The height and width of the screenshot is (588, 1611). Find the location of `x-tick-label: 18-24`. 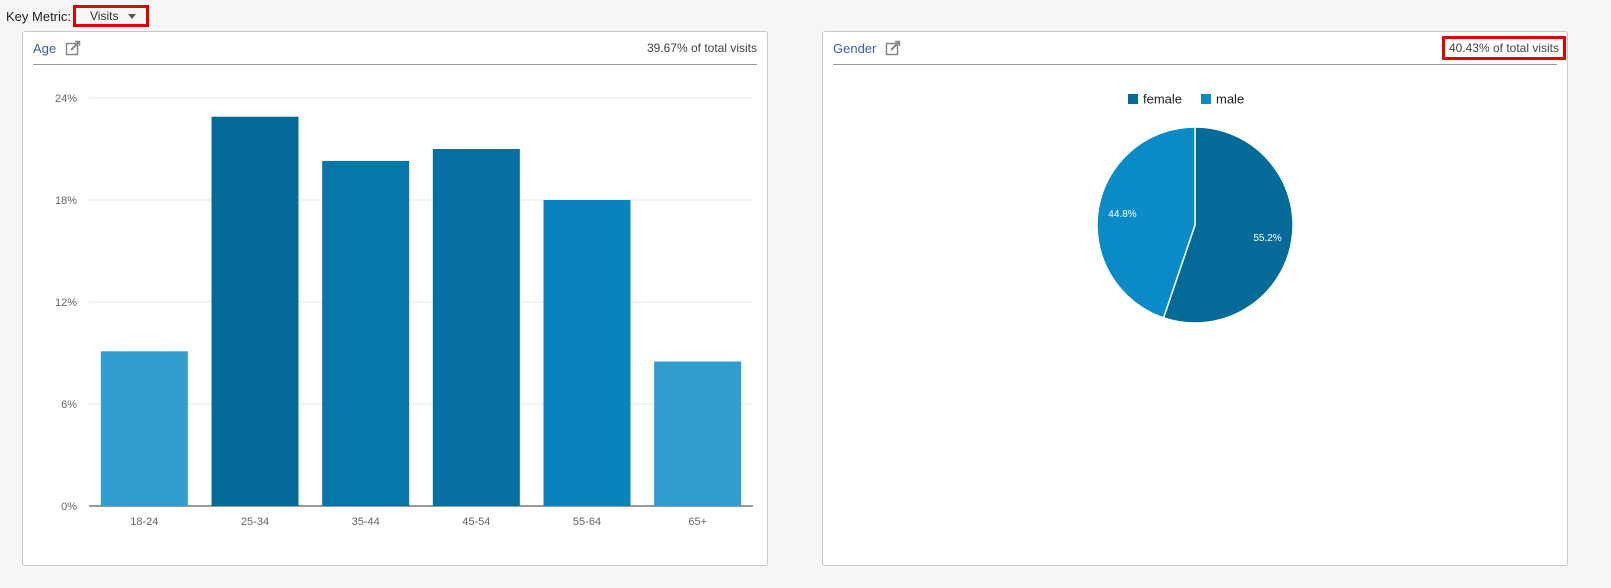

x-tick-label: 18-24 is located at coordinates (144, 522).